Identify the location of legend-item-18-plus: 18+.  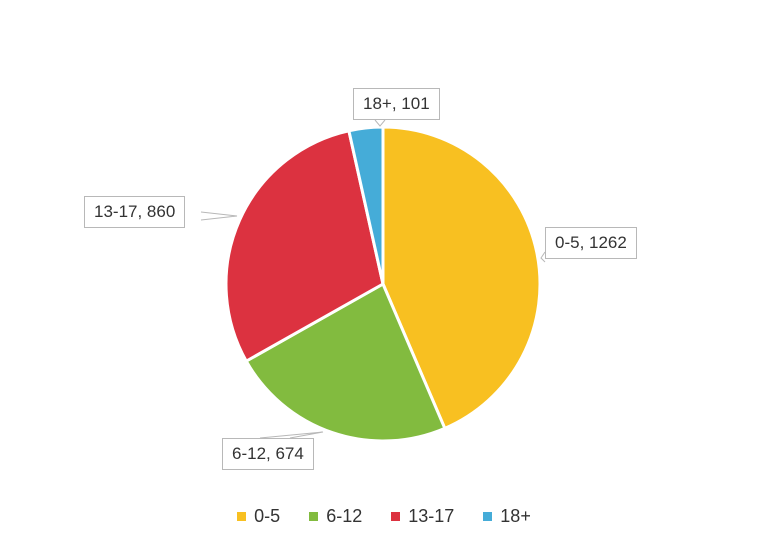
(507, 516).